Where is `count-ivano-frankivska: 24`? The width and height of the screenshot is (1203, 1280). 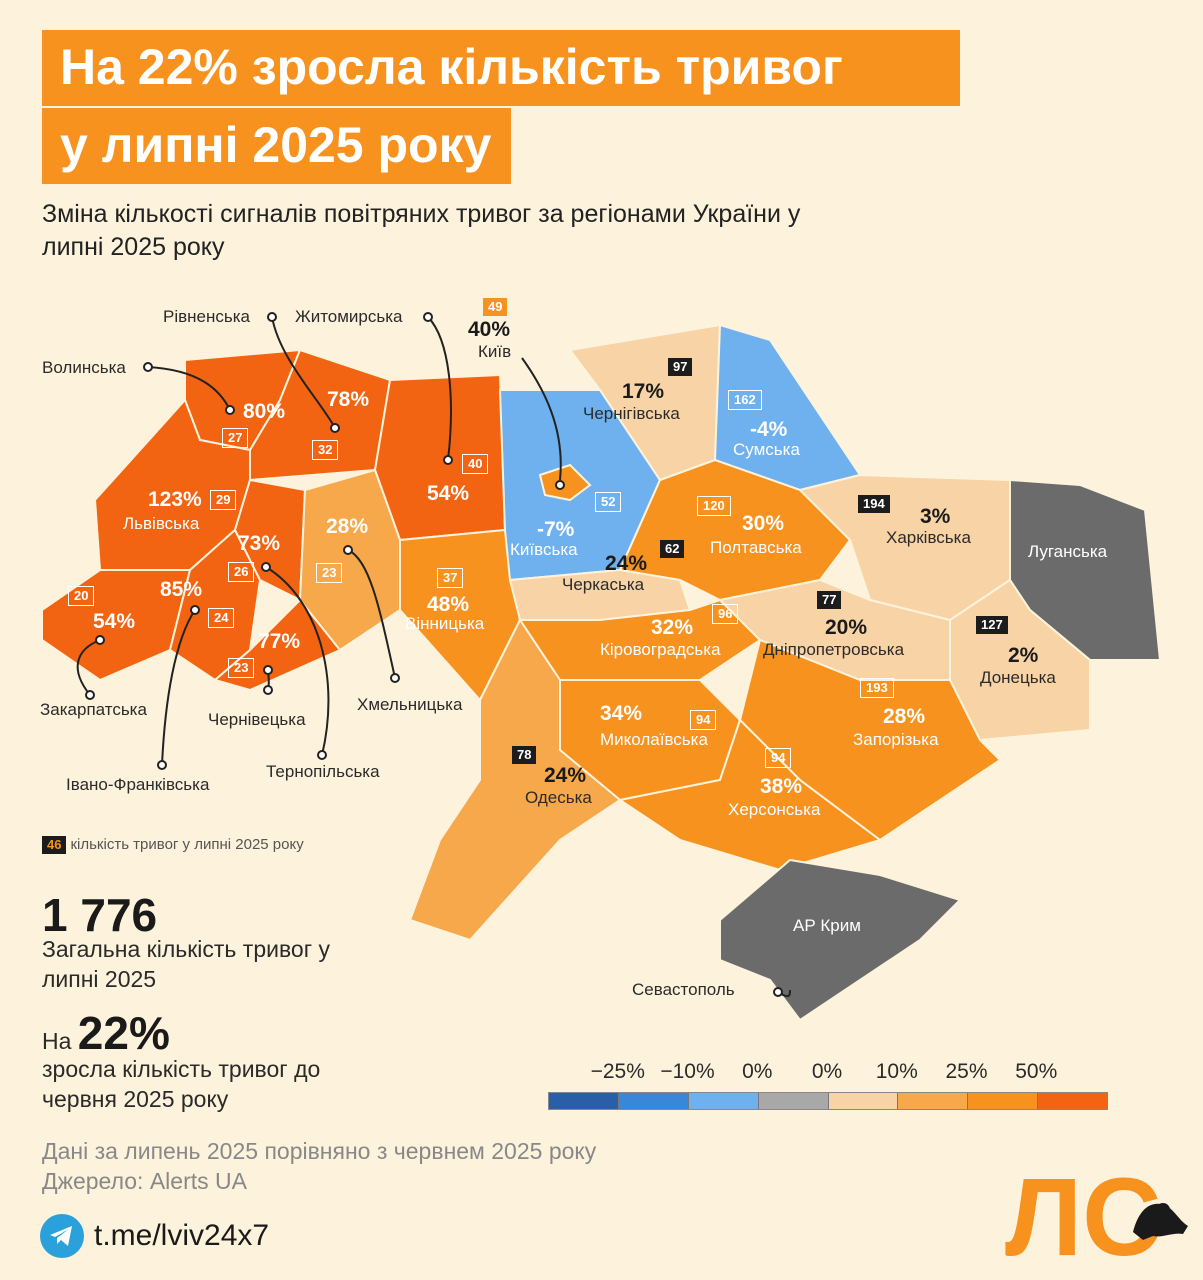 count-ivano-frankivska: 24 is located at coordinates (221, 618).